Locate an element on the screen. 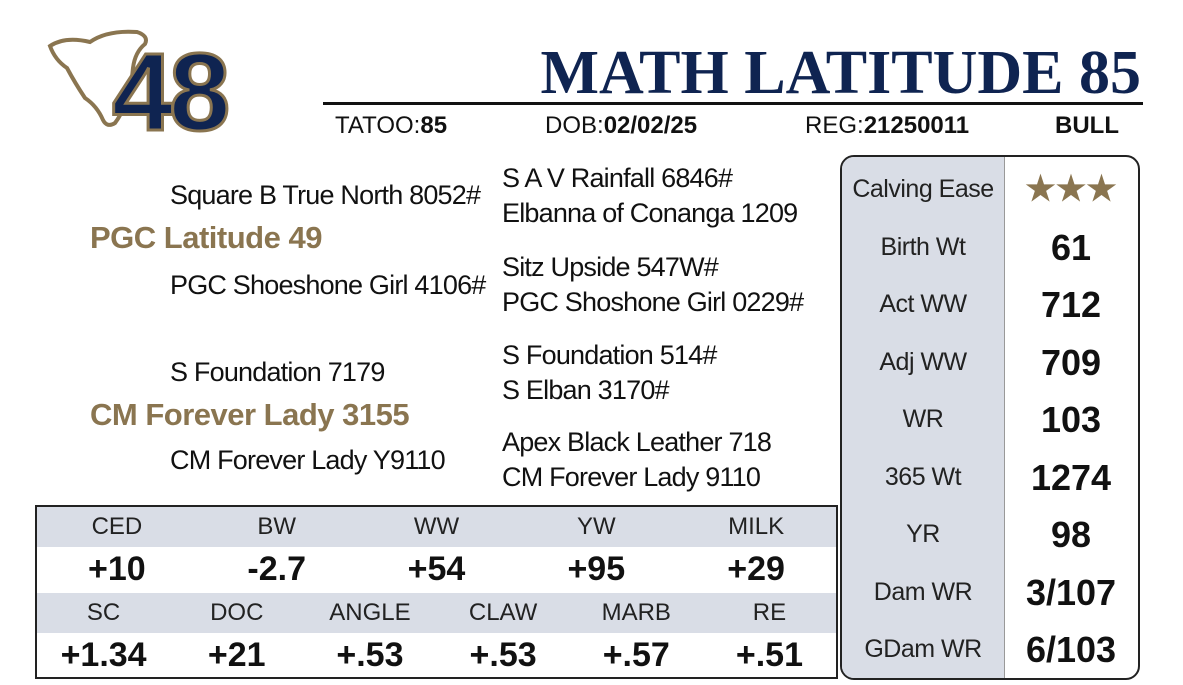 The width and height of the screenshot is (1183, 685). performance-row: Calving Ease ★★★ is located at coordinates (990, 189).